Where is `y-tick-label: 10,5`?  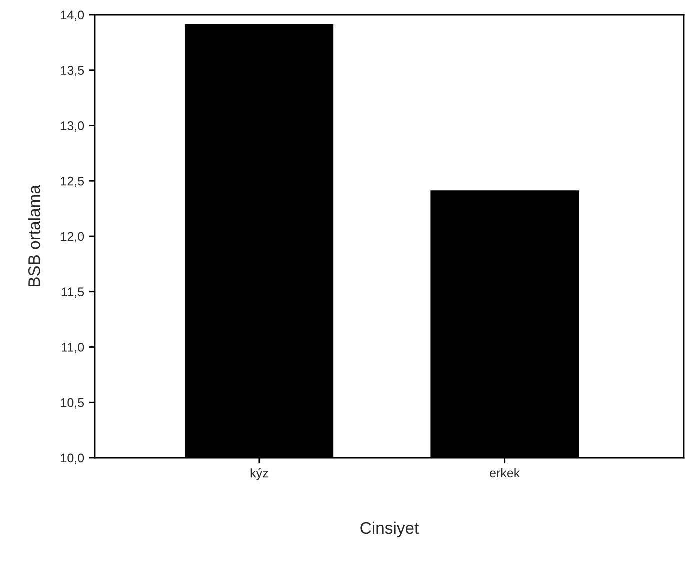 y-tick-label: 10,5 is located at coordinates (72, 403).